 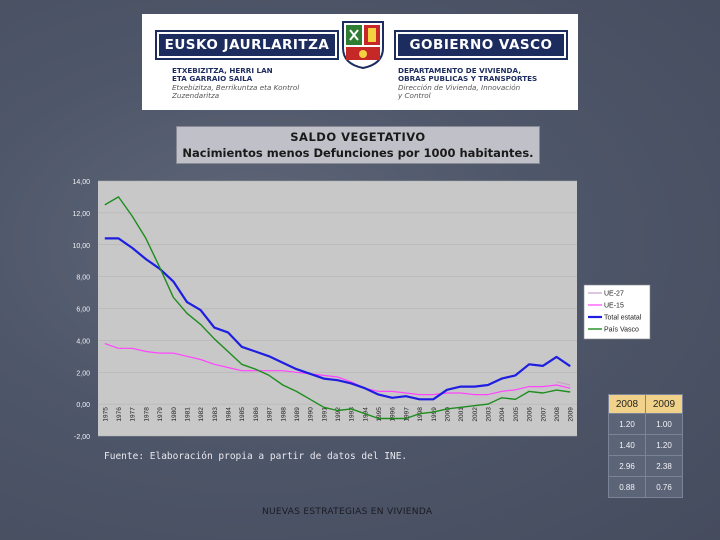 I want to click on x-tick-label: 1986, so click(x=256, y=414).